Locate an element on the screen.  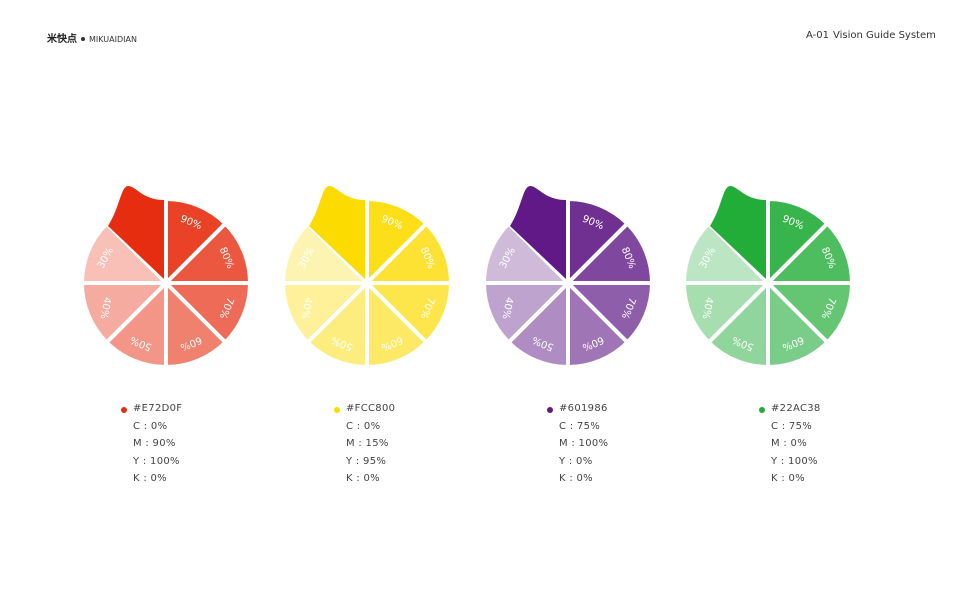
pie-601986: 90%80%70%60%50%40%30% is located at coordinates (568, 278).